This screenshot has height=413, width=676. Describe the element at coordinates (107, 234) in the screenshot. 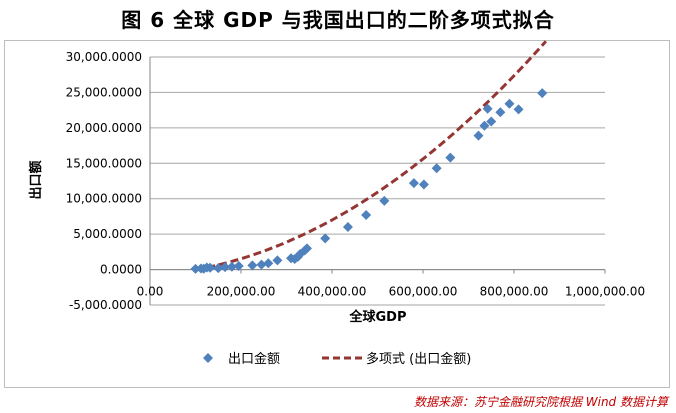

I see `y-tick-label: 5,000.0000` at that location.